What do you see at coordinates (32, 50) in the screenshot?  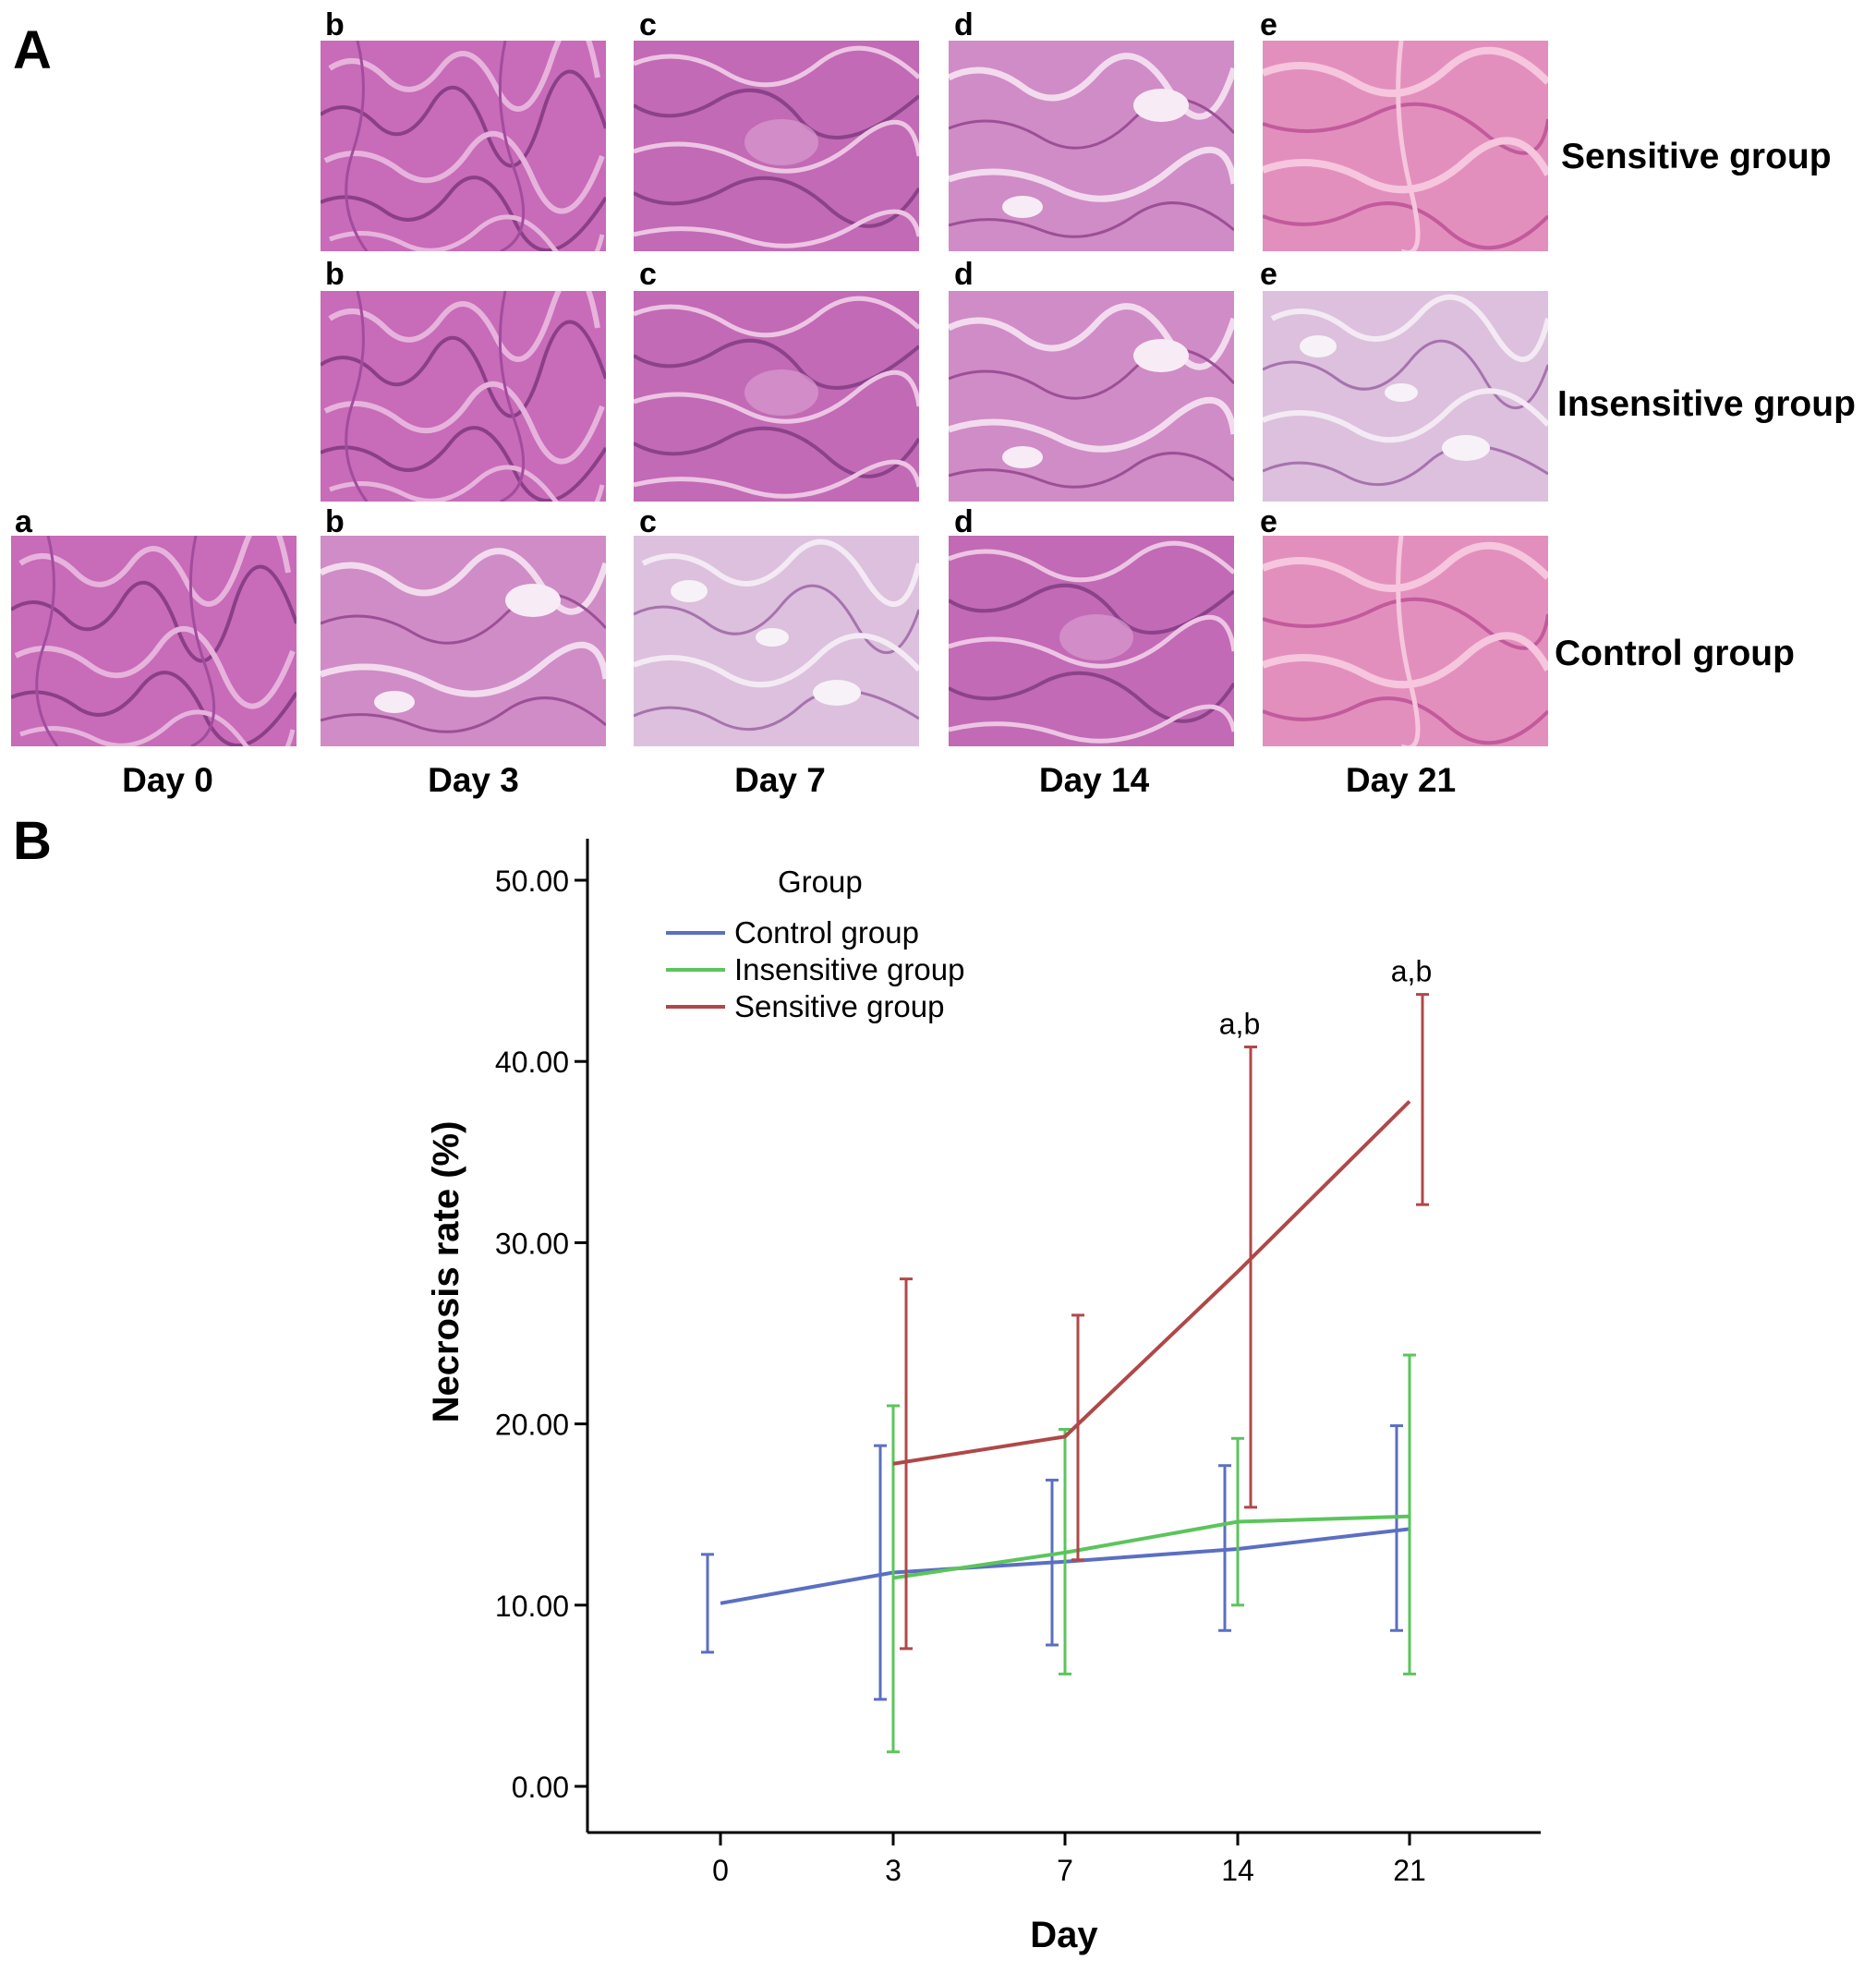 I see `panel-a-letter: A` at bounding box center [32, 50].